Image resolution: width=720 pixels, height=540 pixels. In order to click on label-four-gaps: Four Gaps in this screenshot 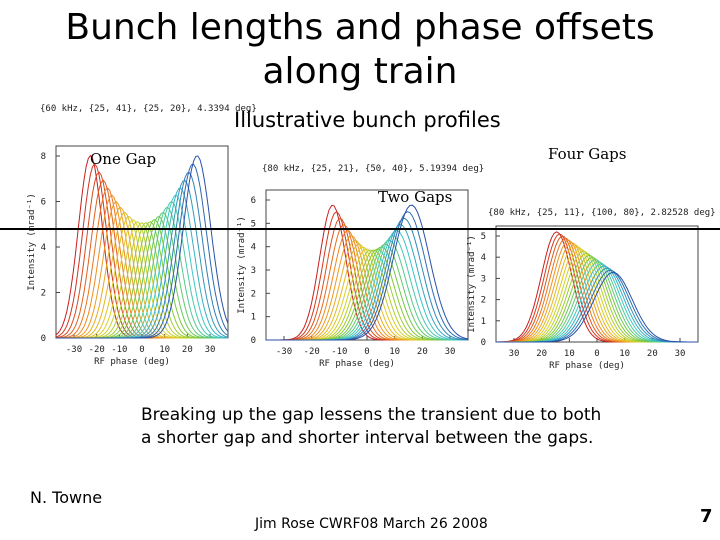, I will do `click(587, 154)`.